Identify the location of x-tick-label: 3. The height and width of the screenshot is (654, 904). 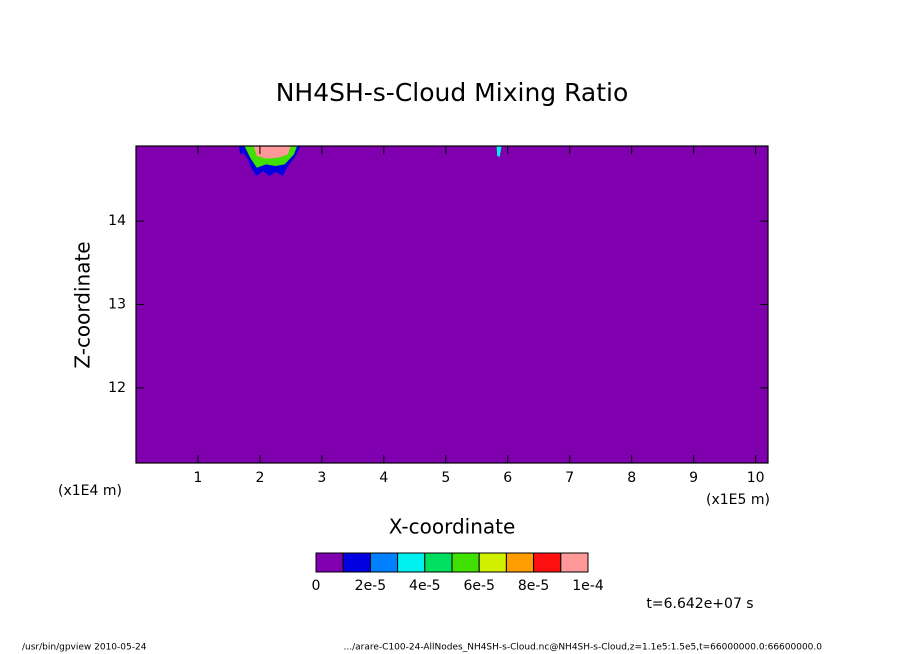
(321, 478).